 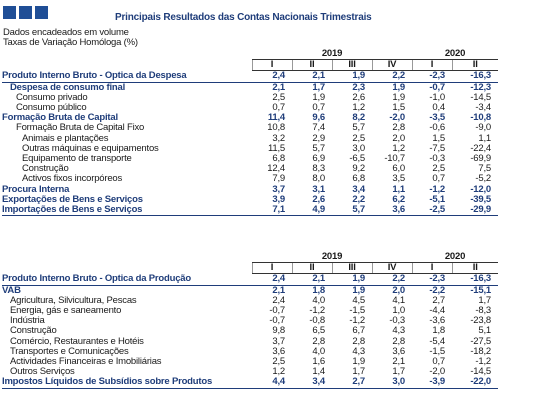 What do you see at coordinates (397, 118) in the screenshot?
I see `cell-value: -2,0` at bounding box center [397, 118].